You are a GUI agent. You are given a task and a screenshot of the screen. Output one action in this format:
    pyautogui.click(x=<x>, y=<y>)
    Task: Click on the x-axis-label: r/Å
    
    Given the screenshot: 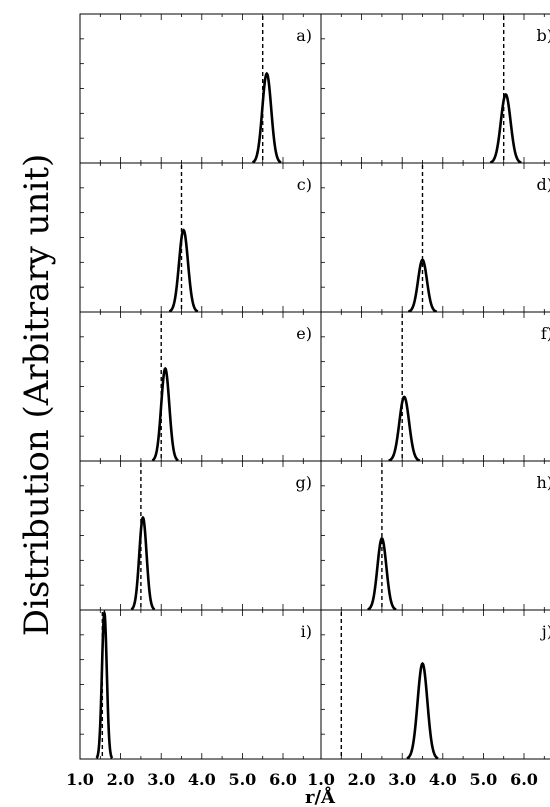 What is the action you would take?
    pyautogui.click(x=320, y=796)
    